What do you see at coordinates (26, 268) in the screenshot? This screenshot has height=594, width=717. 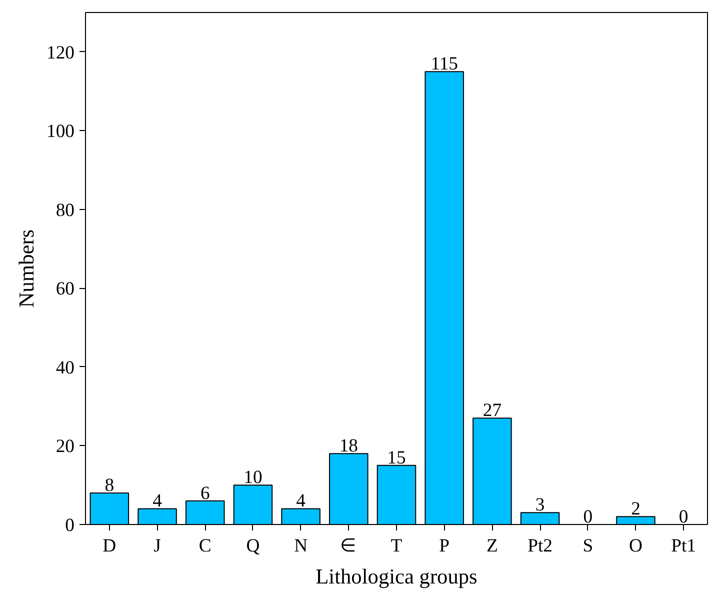 I see `y-axis-title: Numbers` at bounding box center [26, 268].